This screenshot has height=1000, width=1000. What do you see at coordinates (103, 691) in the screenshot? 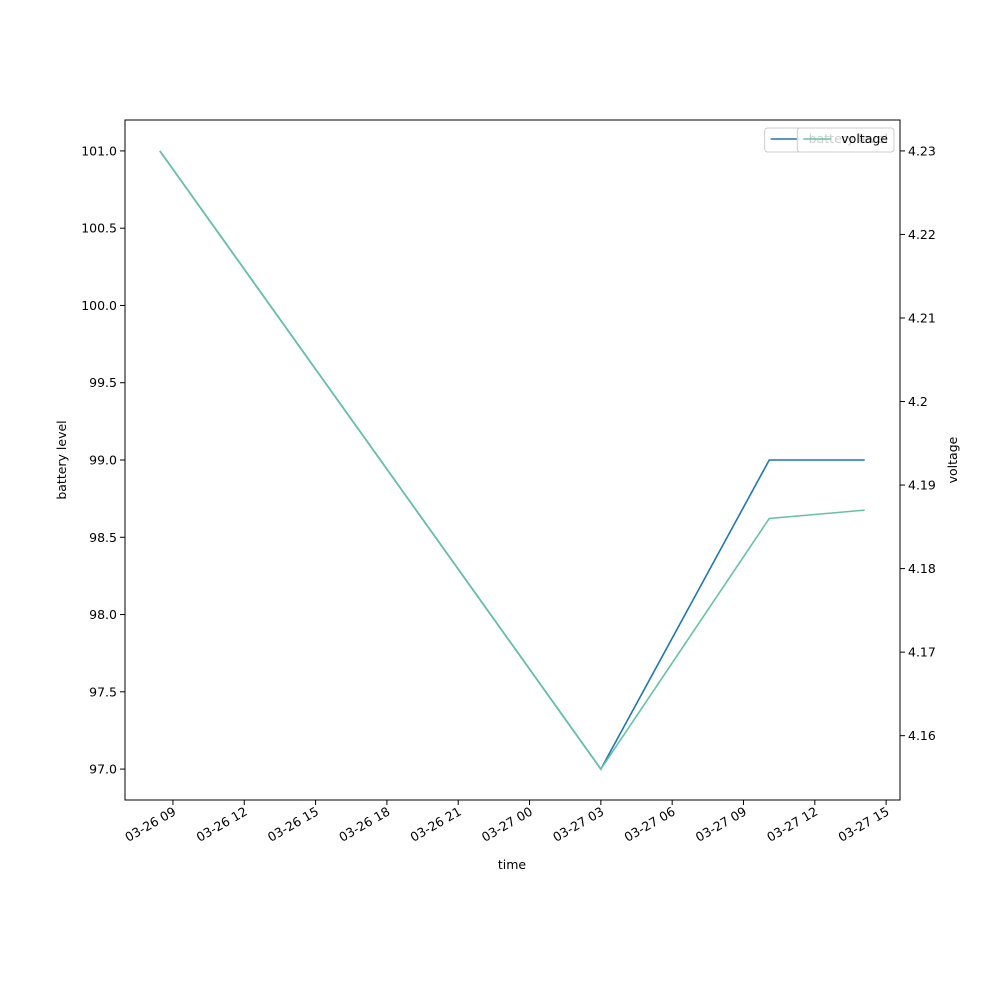
I see `y-tick-label: 97.5` at bounding box center [103, 691].